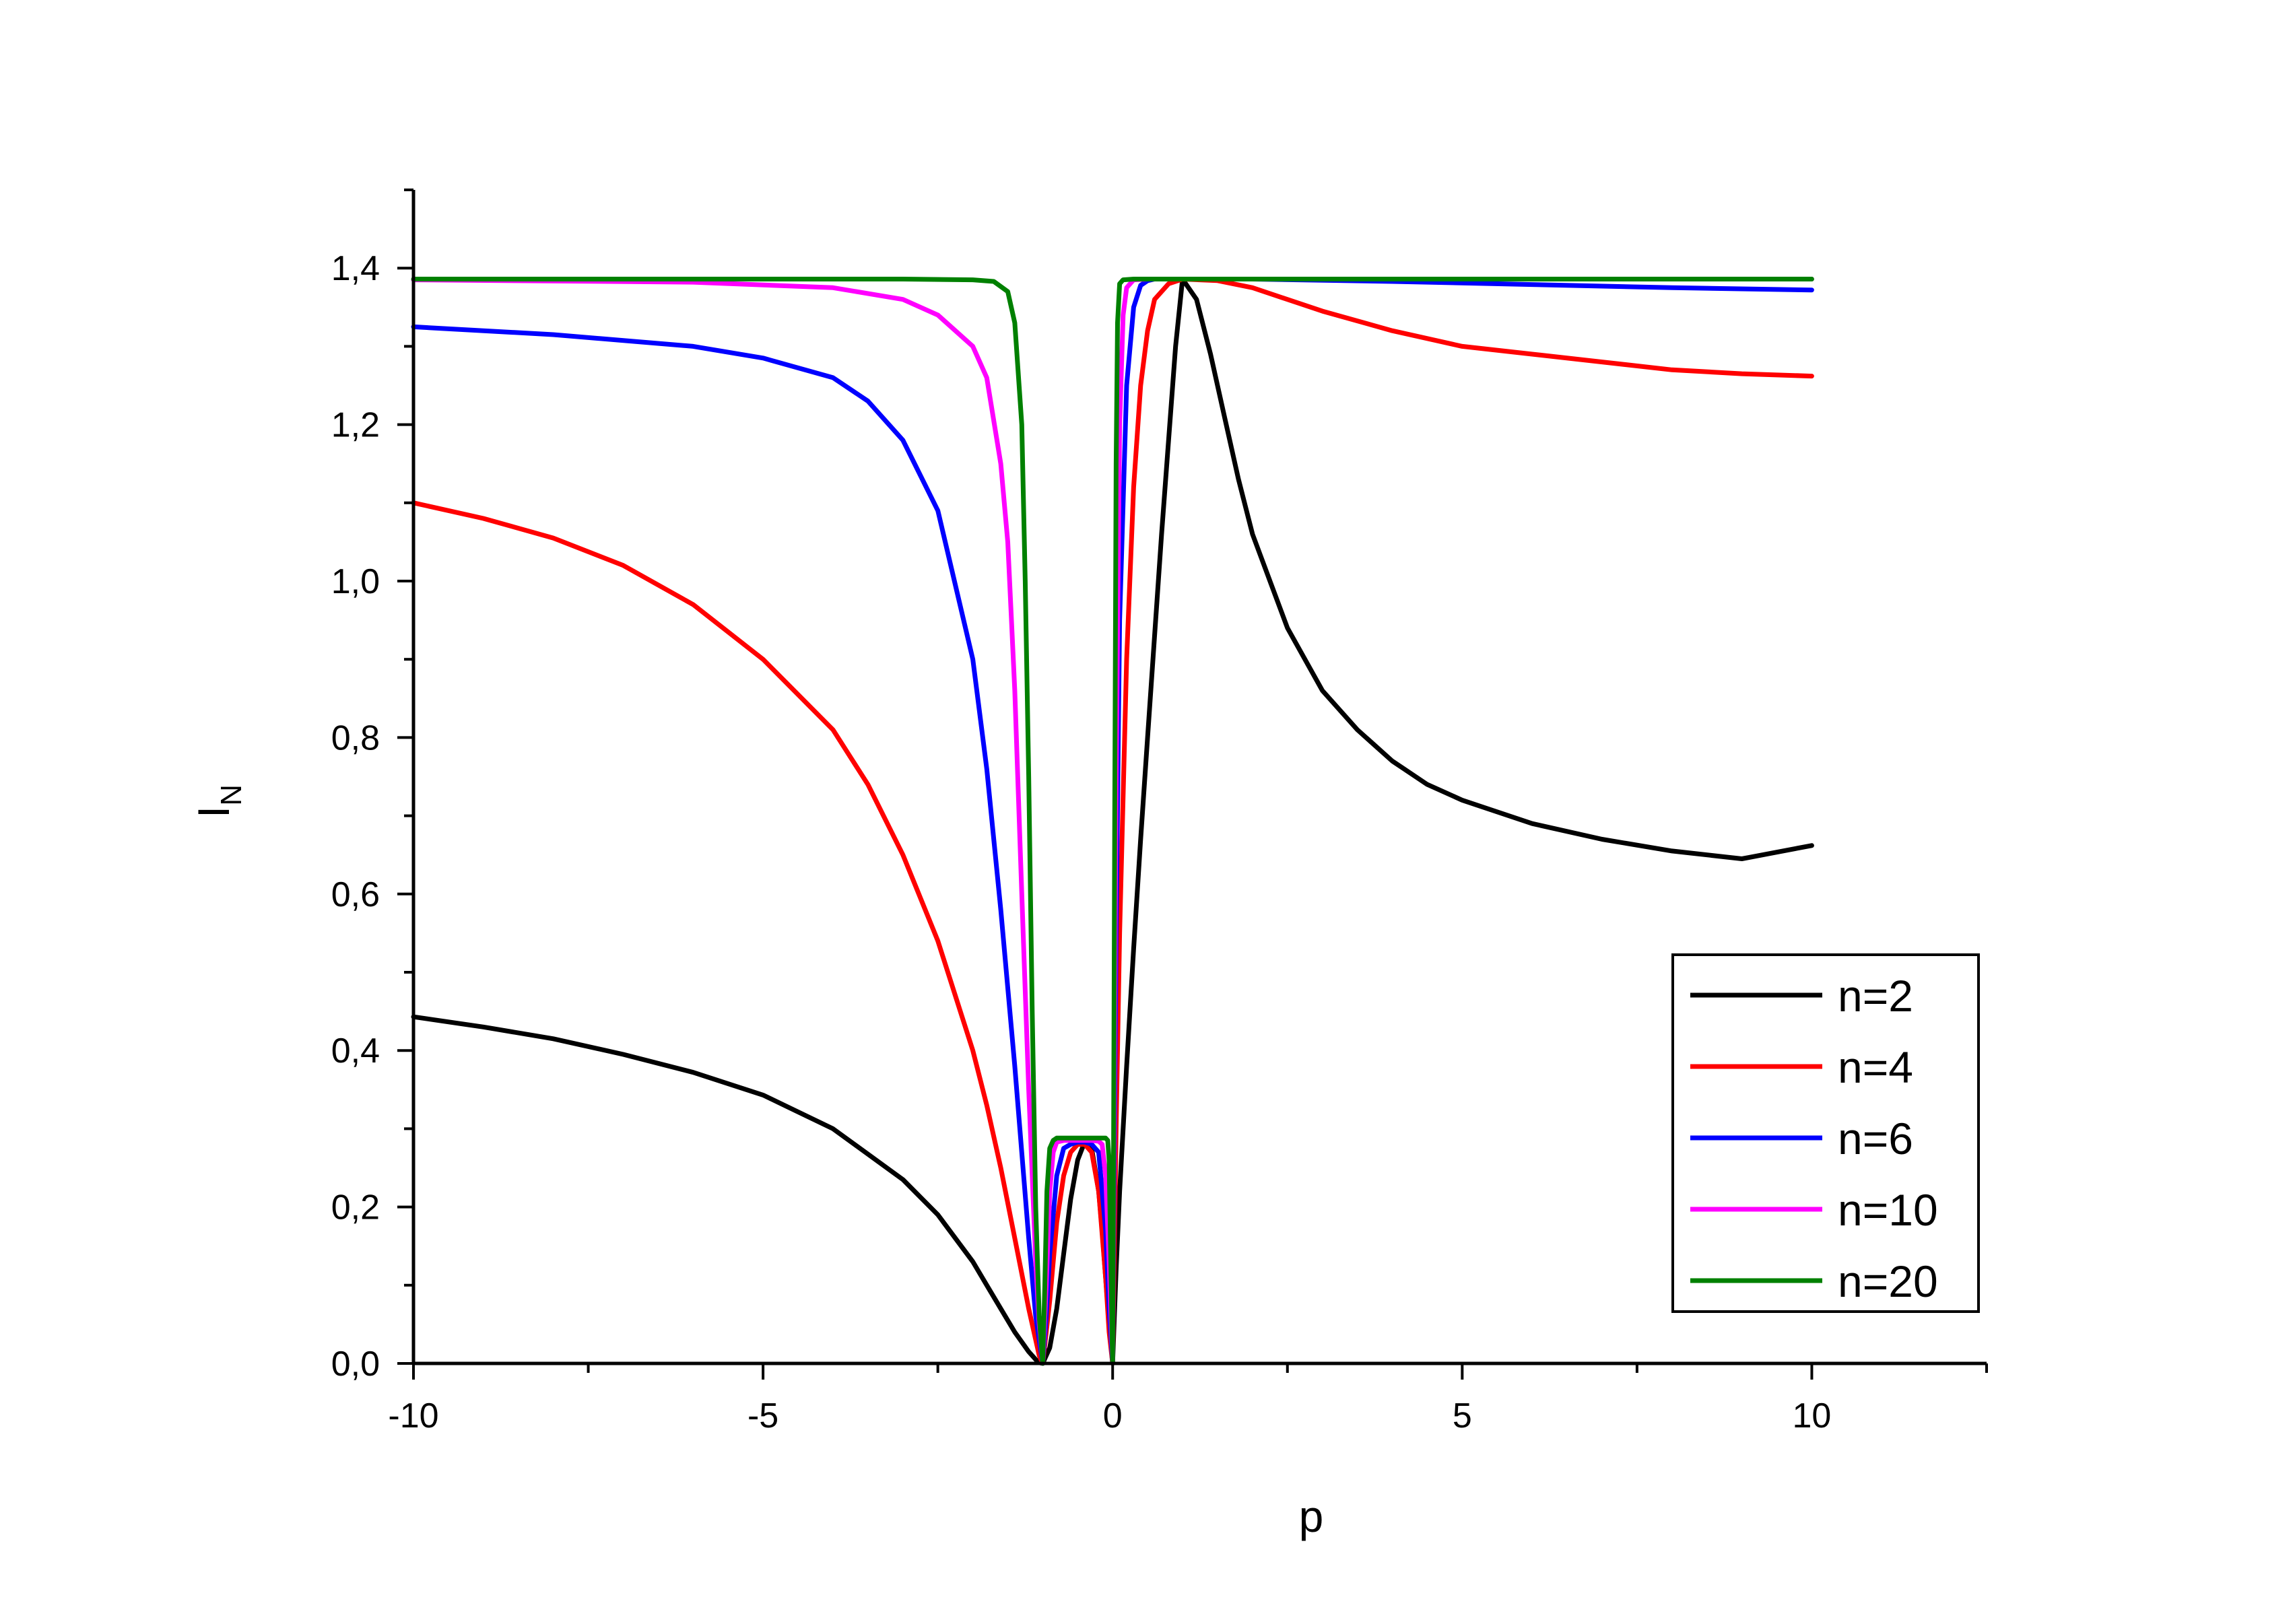 The image size is (2293, 1624). What do you see at coordinates (762, 1415) in the screenshot?
I see `x-tick-label: -5` at bounding box center [762, 1415].